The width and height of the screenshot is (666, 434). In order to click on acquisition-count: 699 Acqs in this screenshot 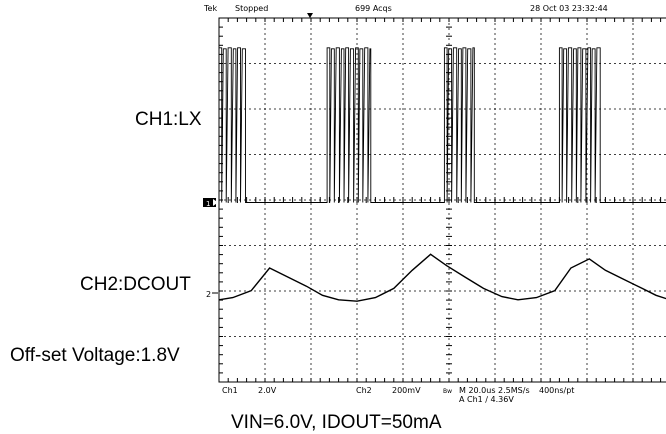, I will do `click(373, 8)`.